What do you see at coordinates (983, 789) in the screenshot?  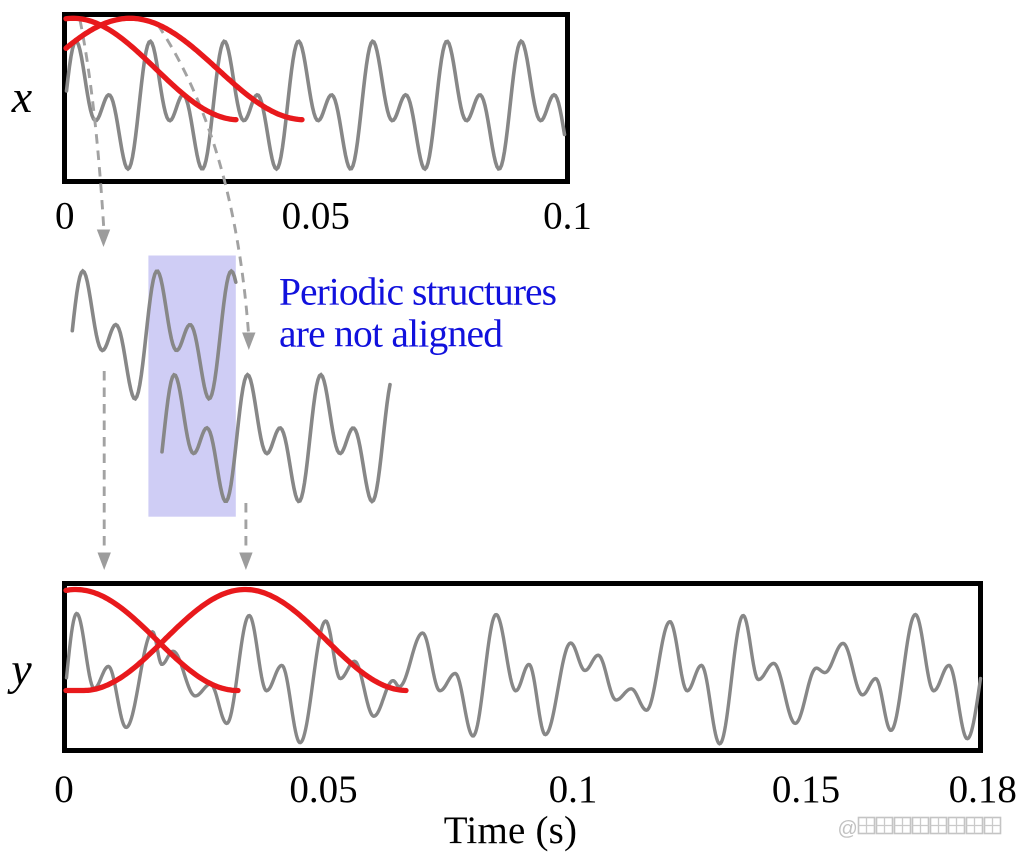 I see `svg-text: 0.18` at bounding box center [983, 789].